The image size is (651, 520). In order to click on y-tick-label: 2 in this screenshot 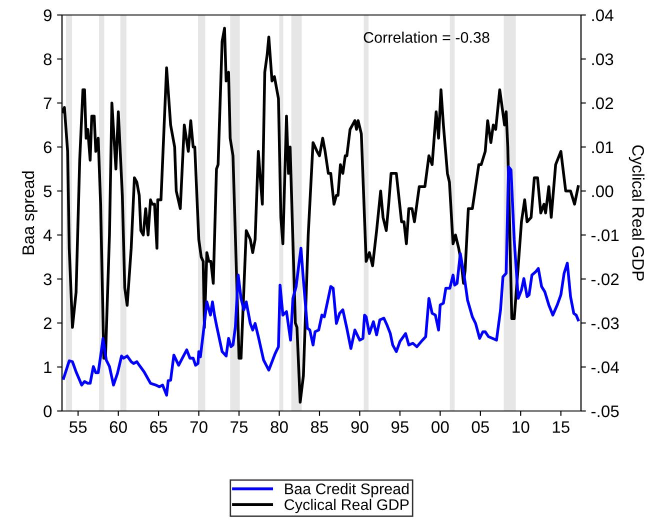, I will do `click(48, 323)`.